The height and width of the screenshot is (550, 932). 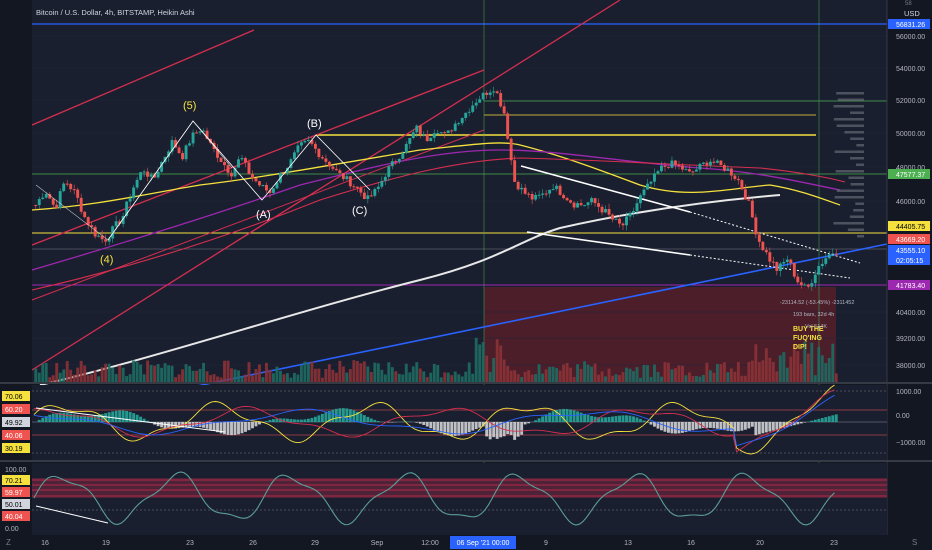 What do you see at coordinates (910, 418) in the screenshot?
I see `oscillator-1-axis: 1000.00 0.00 −1000.00` at bounding box center [910, 418].